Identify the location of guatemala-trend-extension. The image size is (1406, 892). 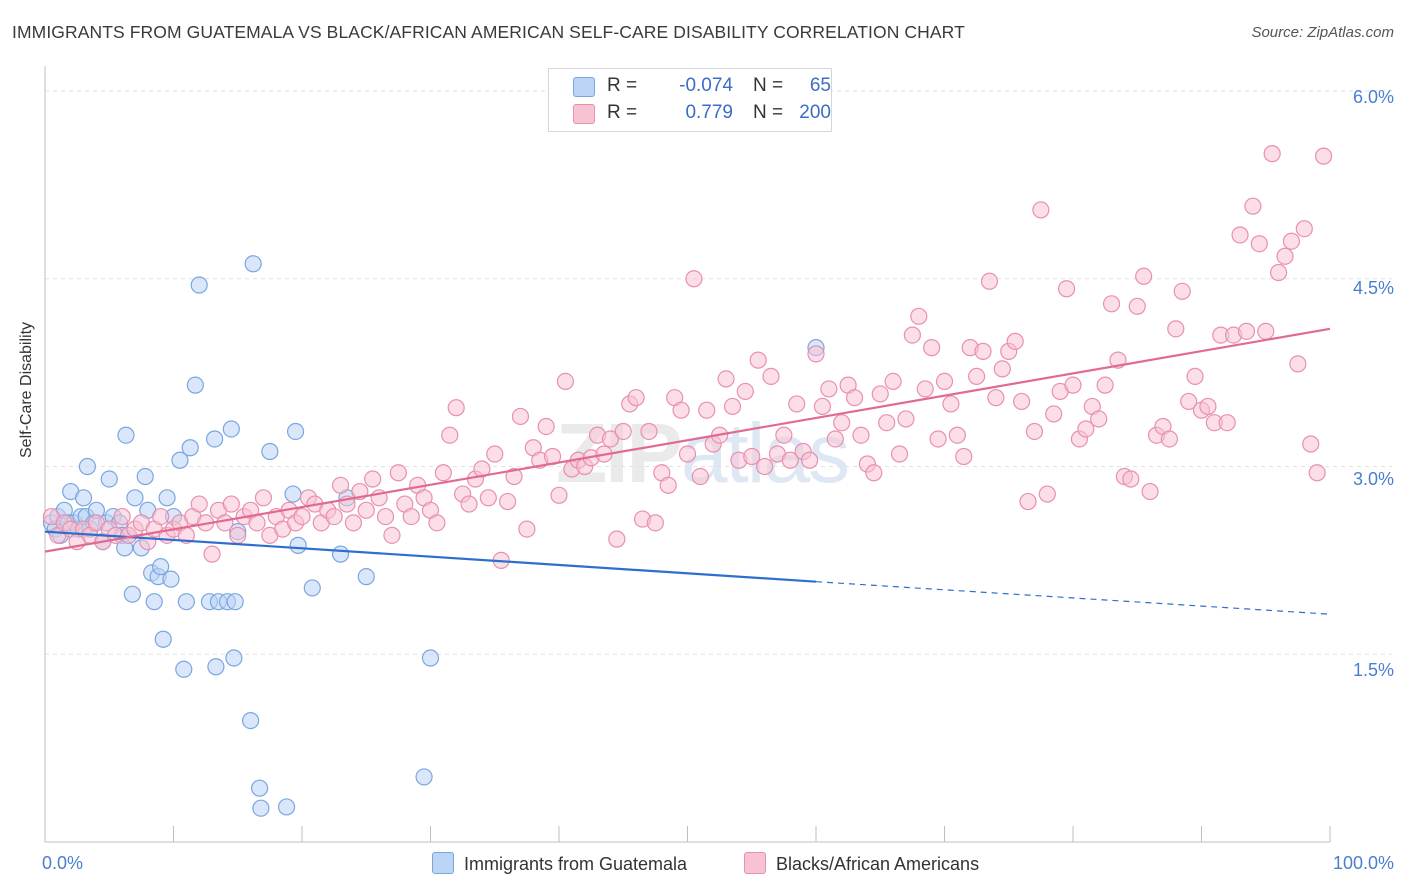
(1073, 598).